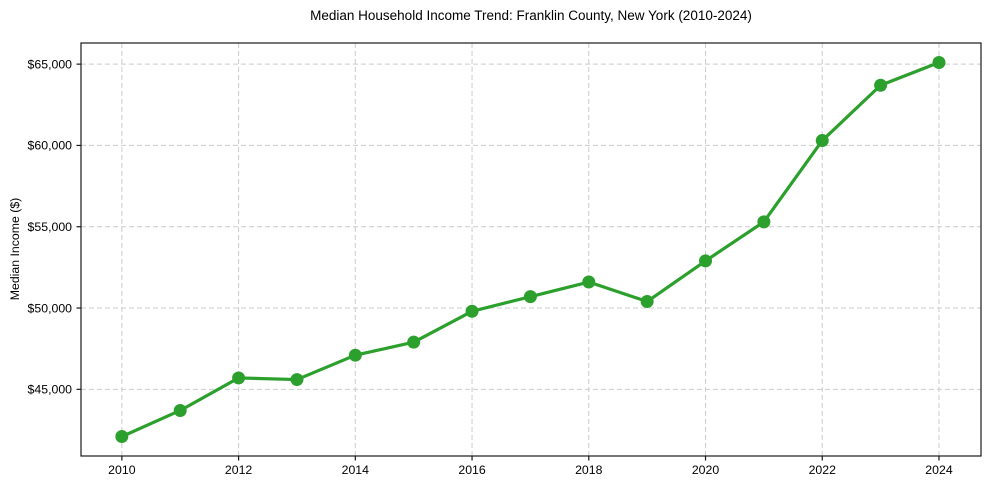 Image resolution: width=989 pixels, height=490 pixels. Describe the element at coordinates (50, 64) in the screenshot. I see `y-tick-label: $65,000` at that location.